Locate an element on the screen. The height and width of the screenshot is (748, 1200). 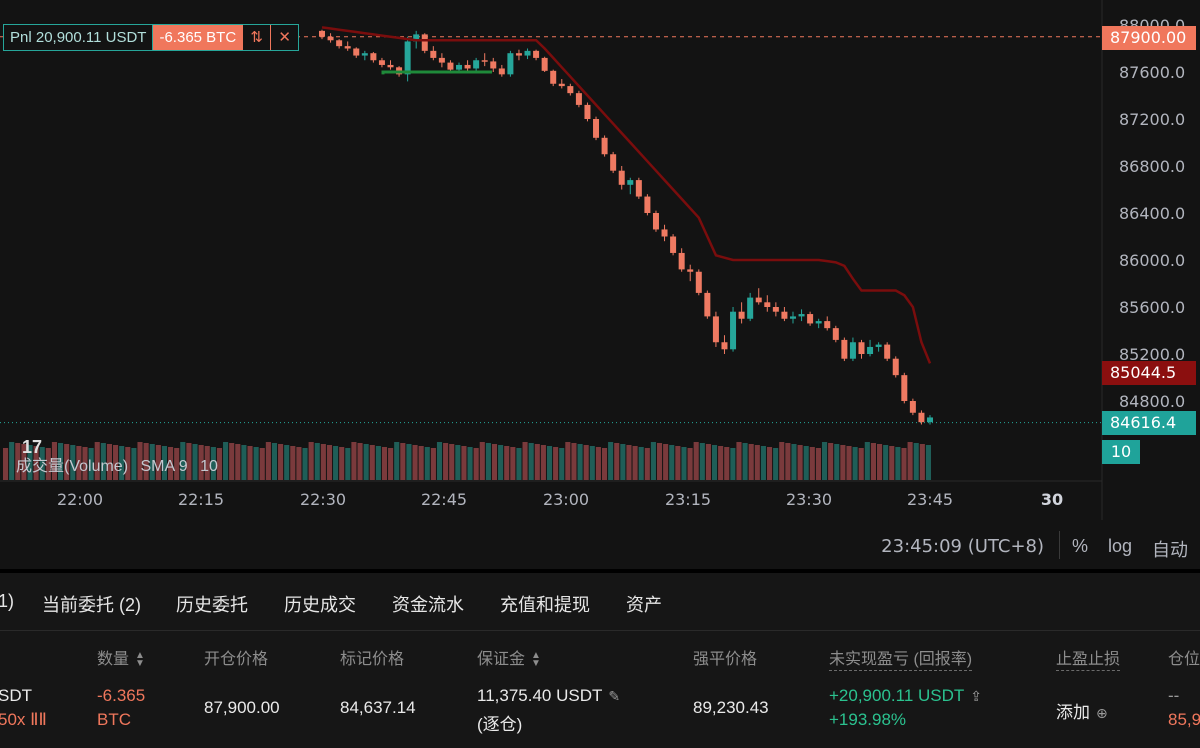
tab-trade-history: 历史成交 is located at coordinates (320, 605).